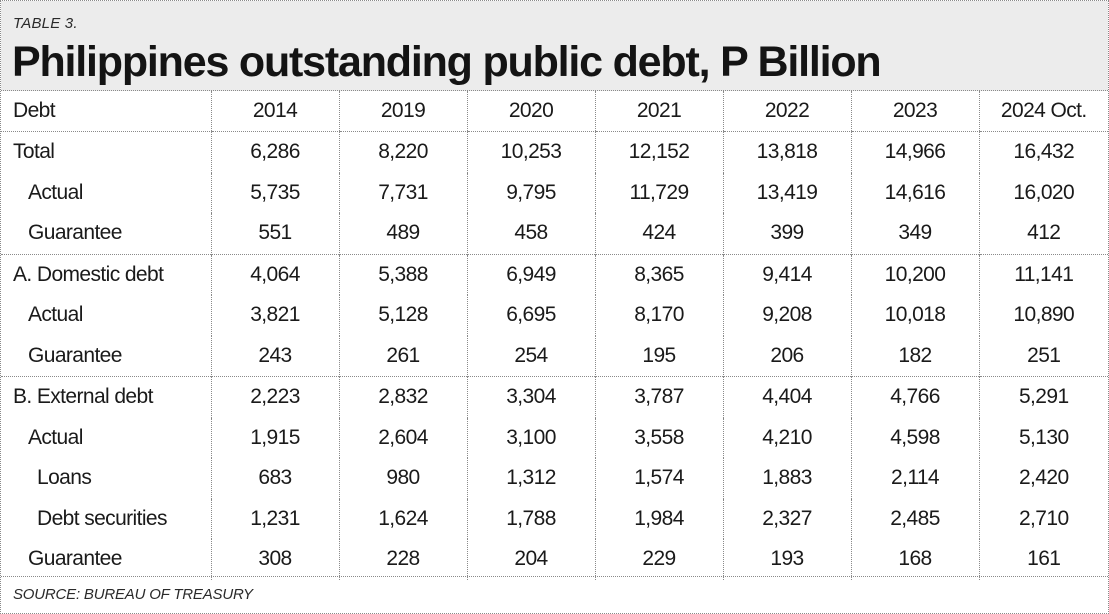 The height and width of the screenshot is (614, 1109). I want to click on table-cell: 7,731, so click(402, 192).